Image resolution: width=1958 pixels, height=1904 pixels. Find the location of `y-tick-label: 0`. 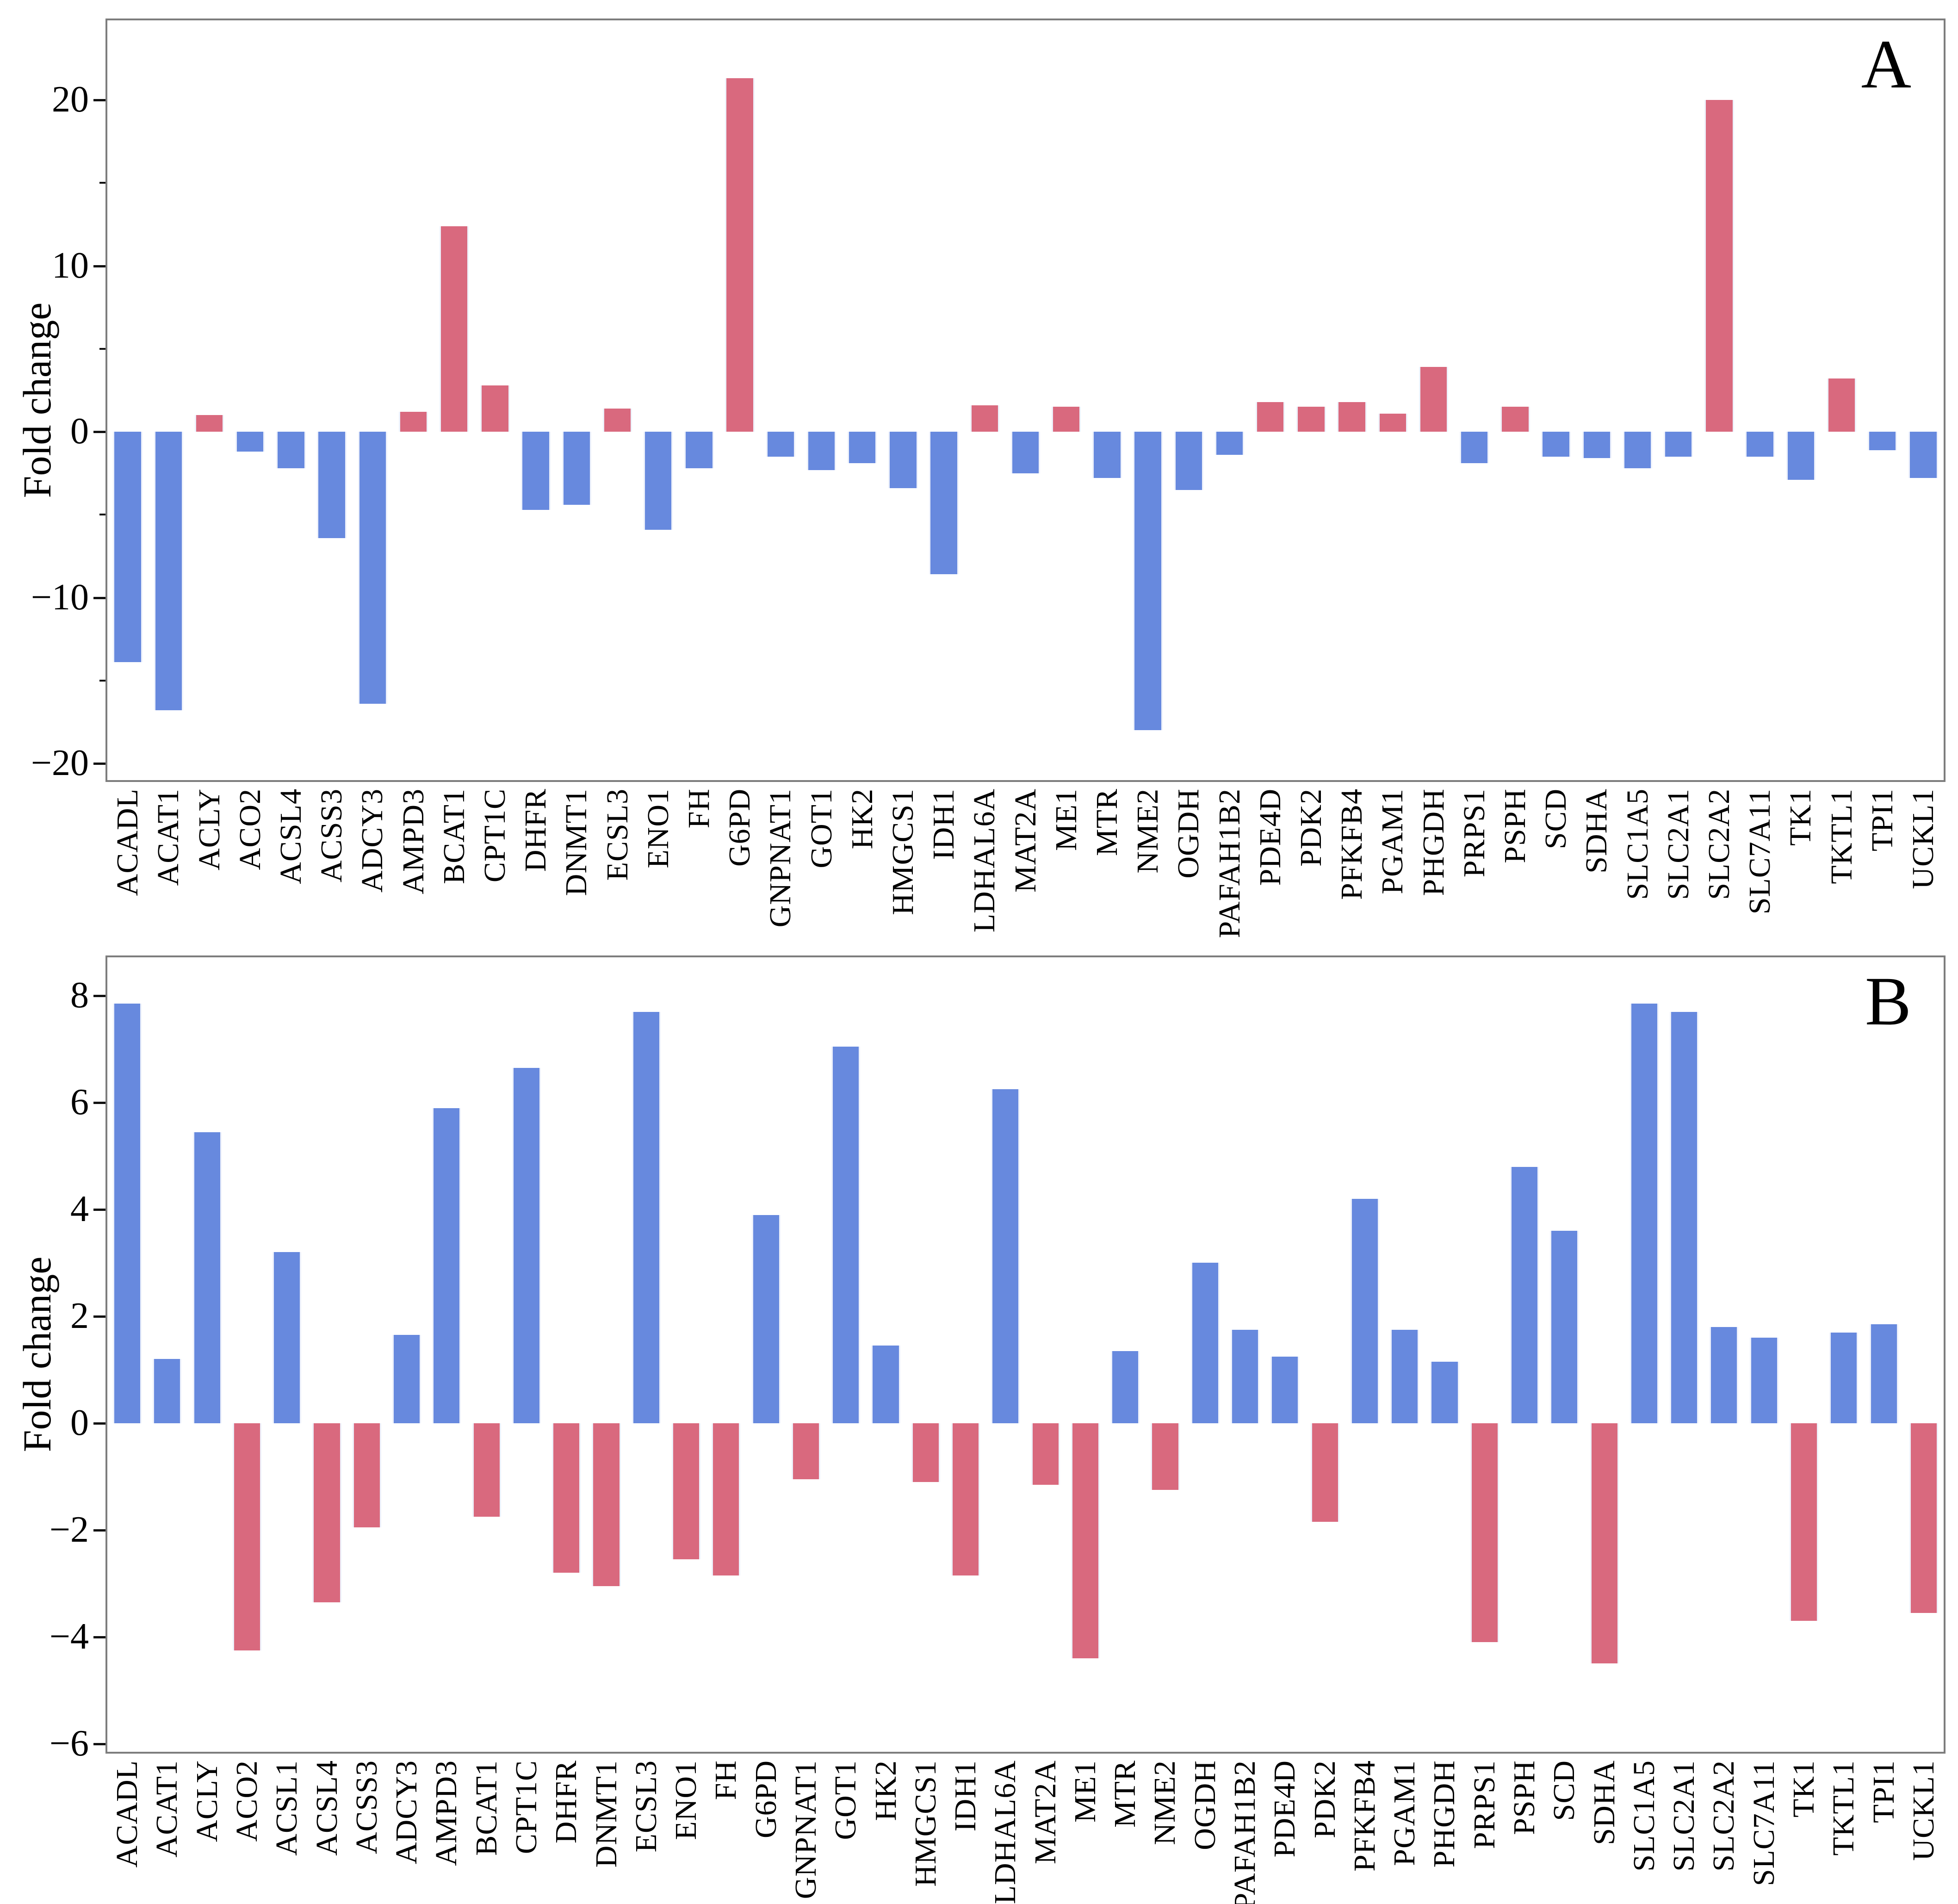

y-tick-label: 0 is located at coordinates (79, 1422).